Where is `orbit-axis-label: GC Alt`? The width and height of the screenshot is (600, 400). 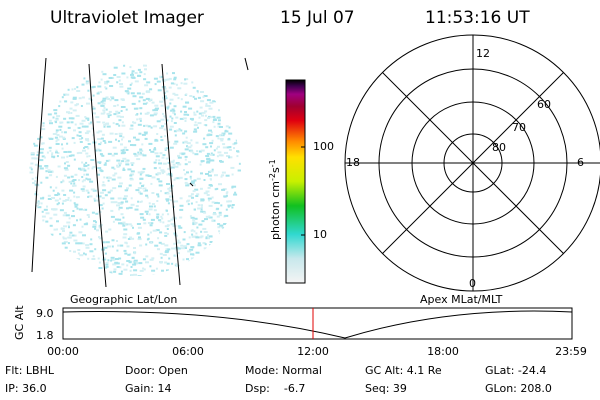 orbit-axis-label: GC Alt is located at coordinates (19, 322).